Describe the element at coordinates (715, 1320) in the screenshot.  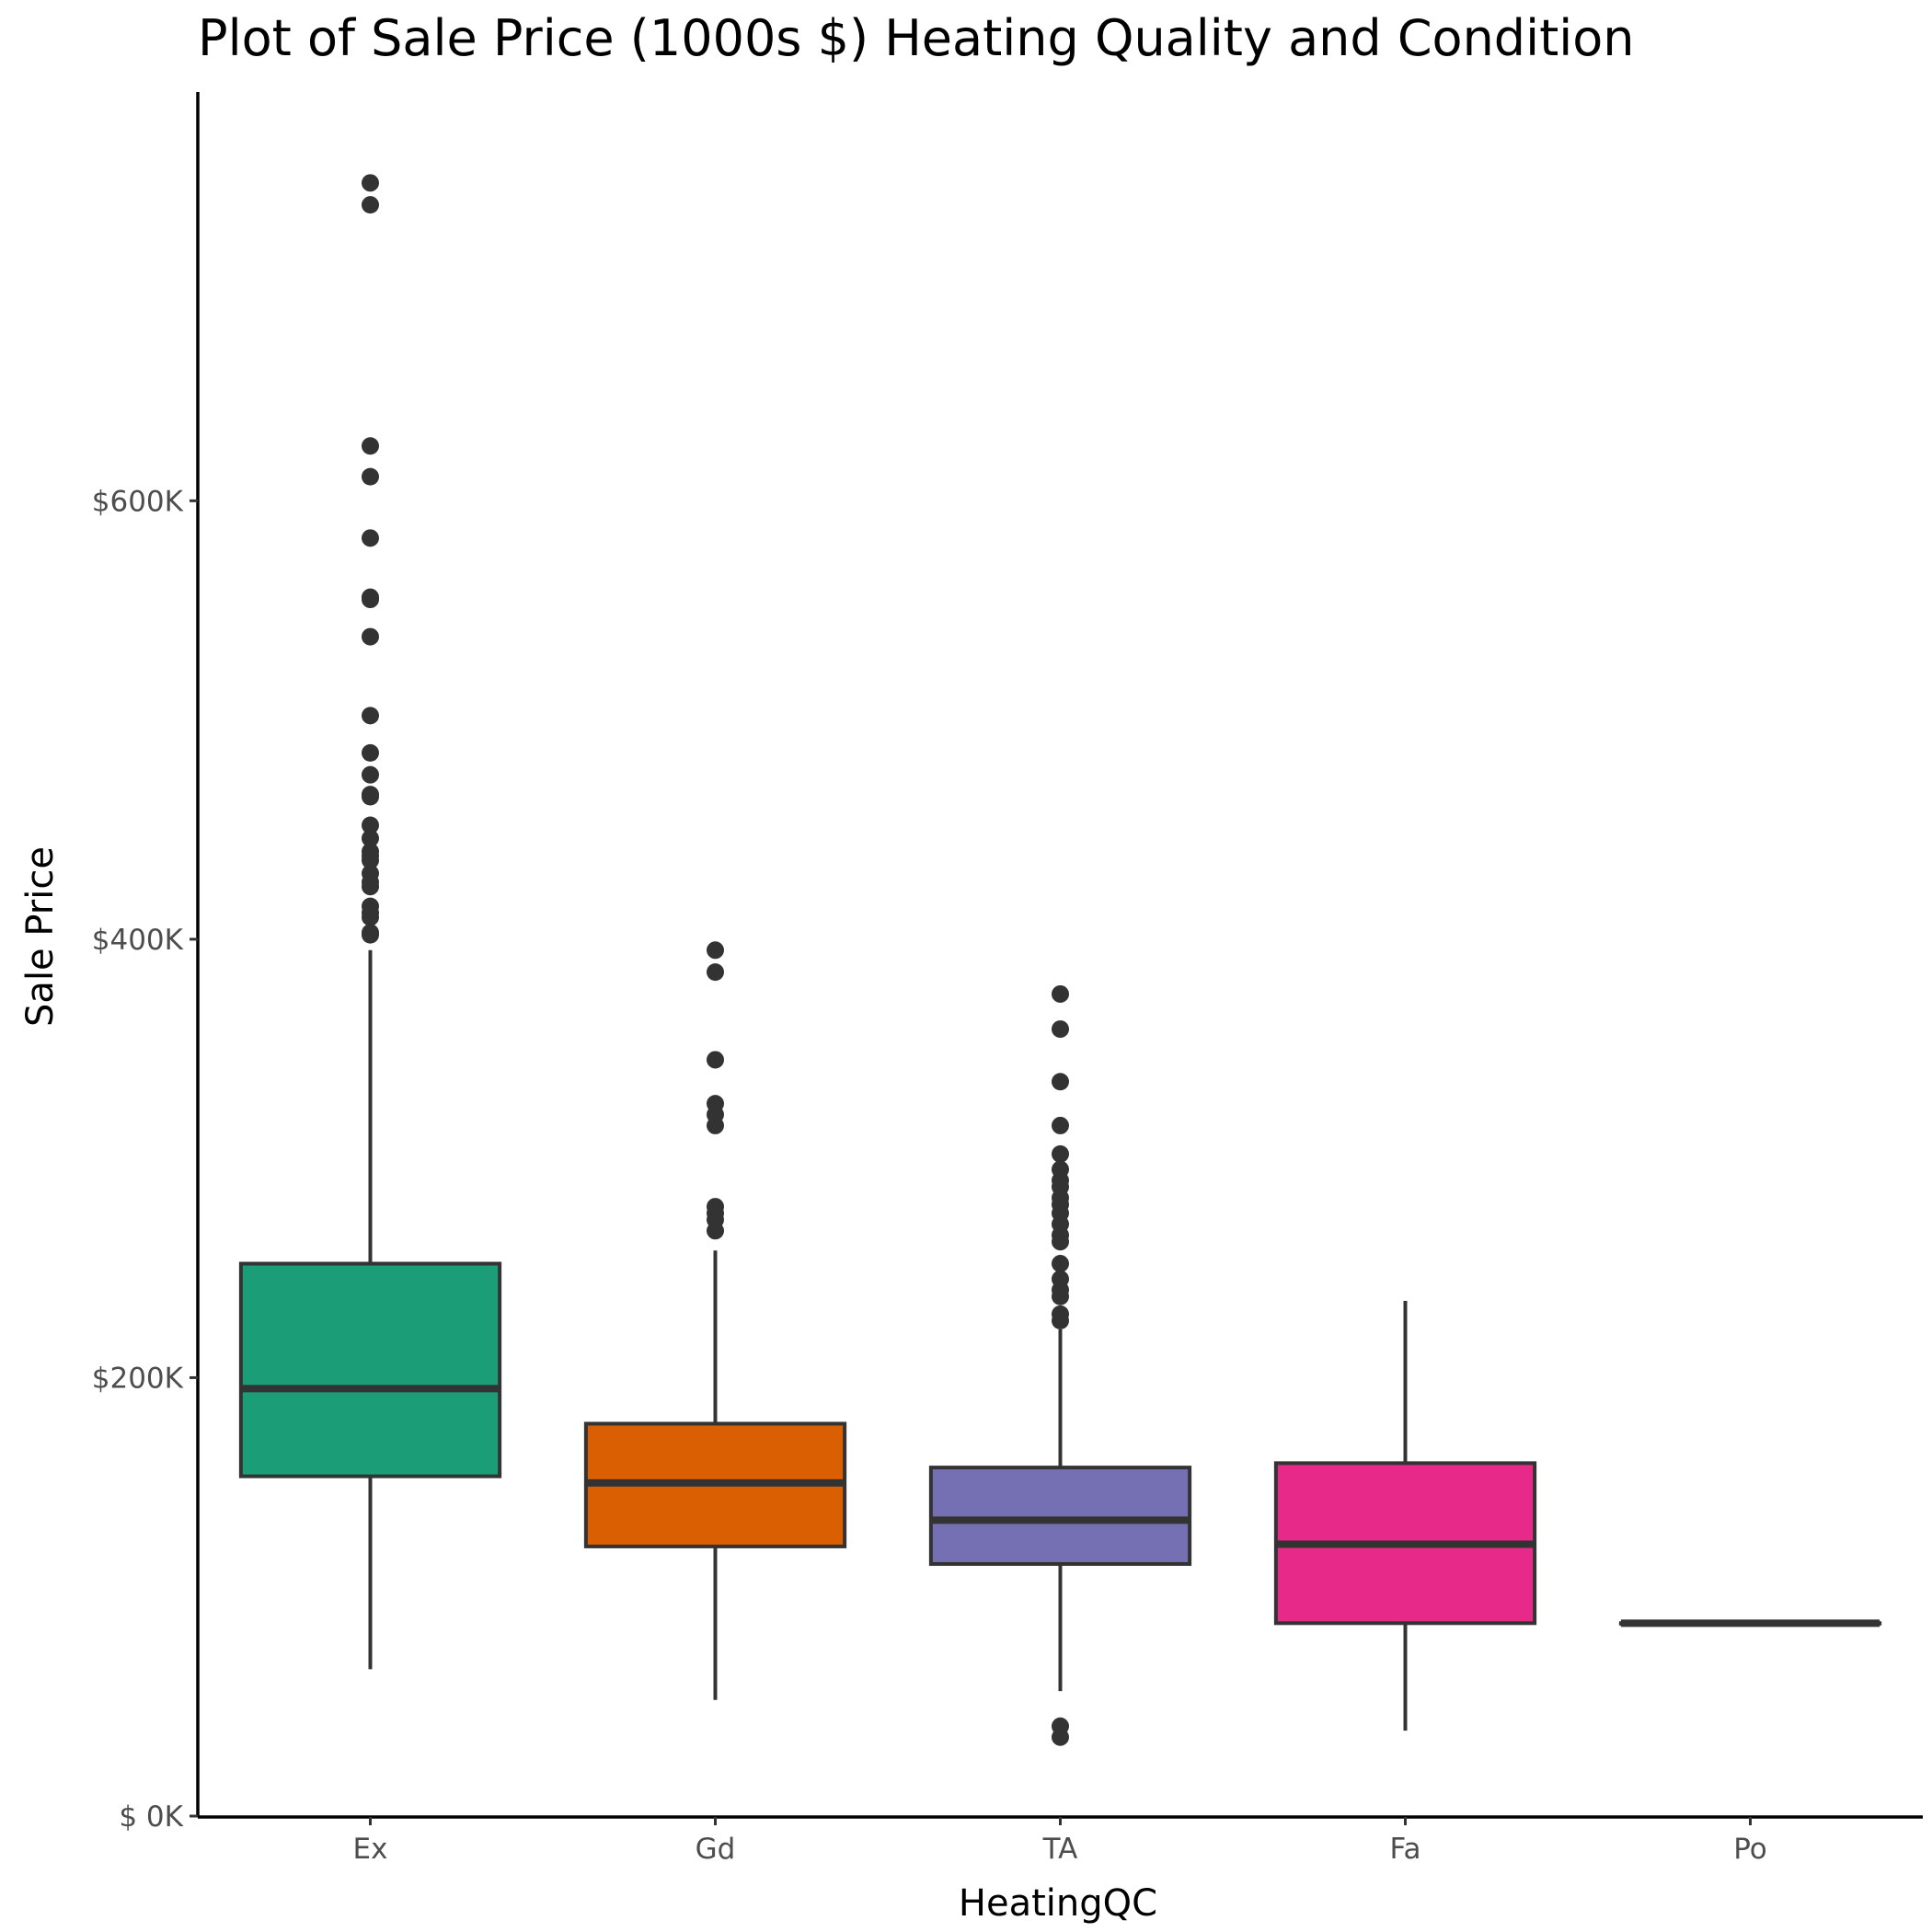
I see `box-group-gd` at that location.